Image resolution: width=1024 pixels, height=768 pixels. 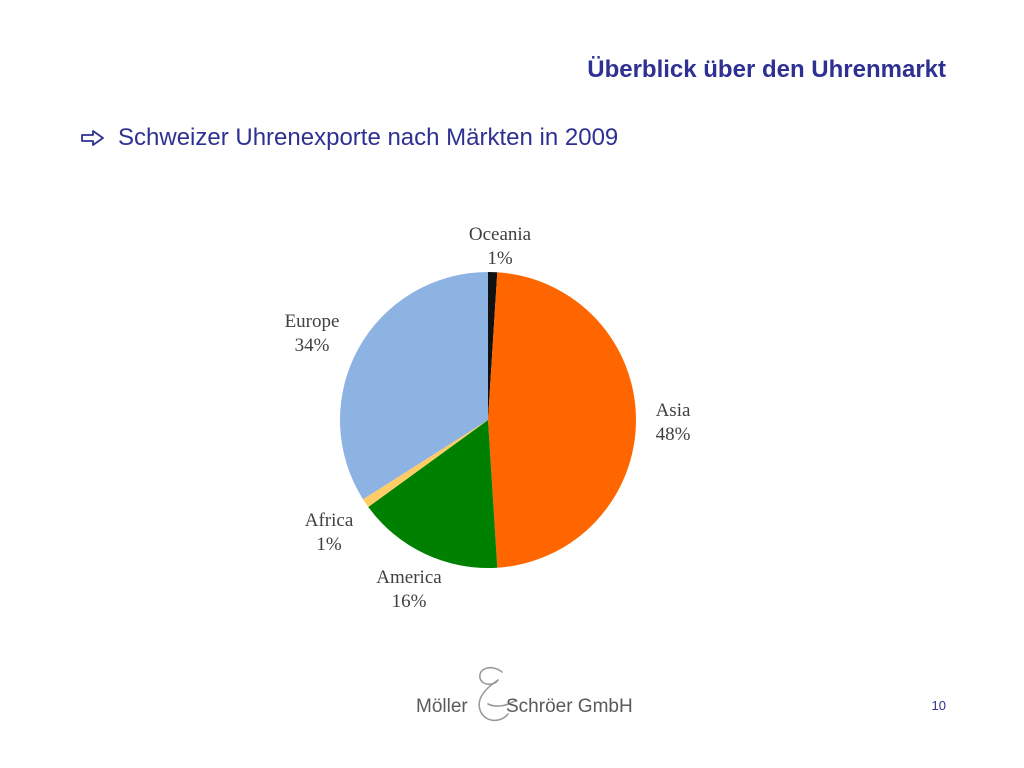 What do you see at coordinates (92, 138) in the screenshot?
I see `arrow-right-icon` at bounding box center [92, 138].